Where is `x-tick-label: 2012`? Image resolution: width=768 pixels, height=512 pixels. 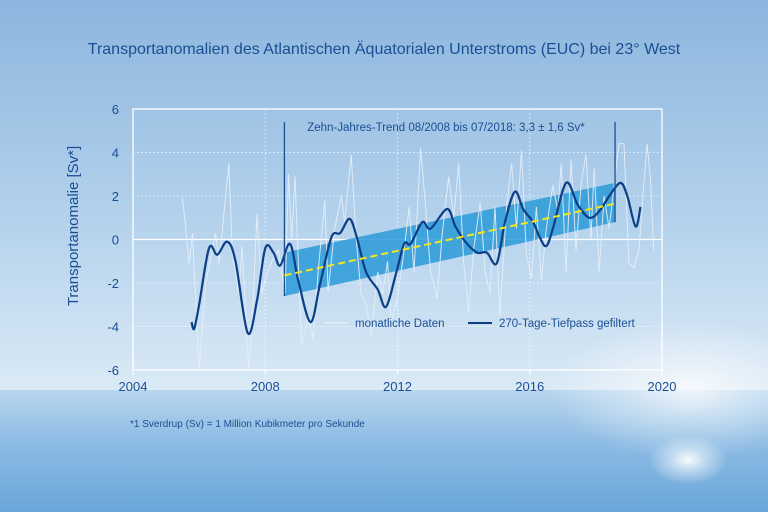 x-tick-label: 2012 is located at coordinates (397, 386).